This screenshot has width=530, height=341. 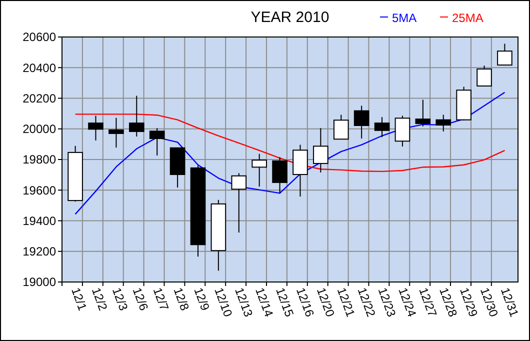 I want to click on y-tick-label: 19800, so click(x=39, y=159).